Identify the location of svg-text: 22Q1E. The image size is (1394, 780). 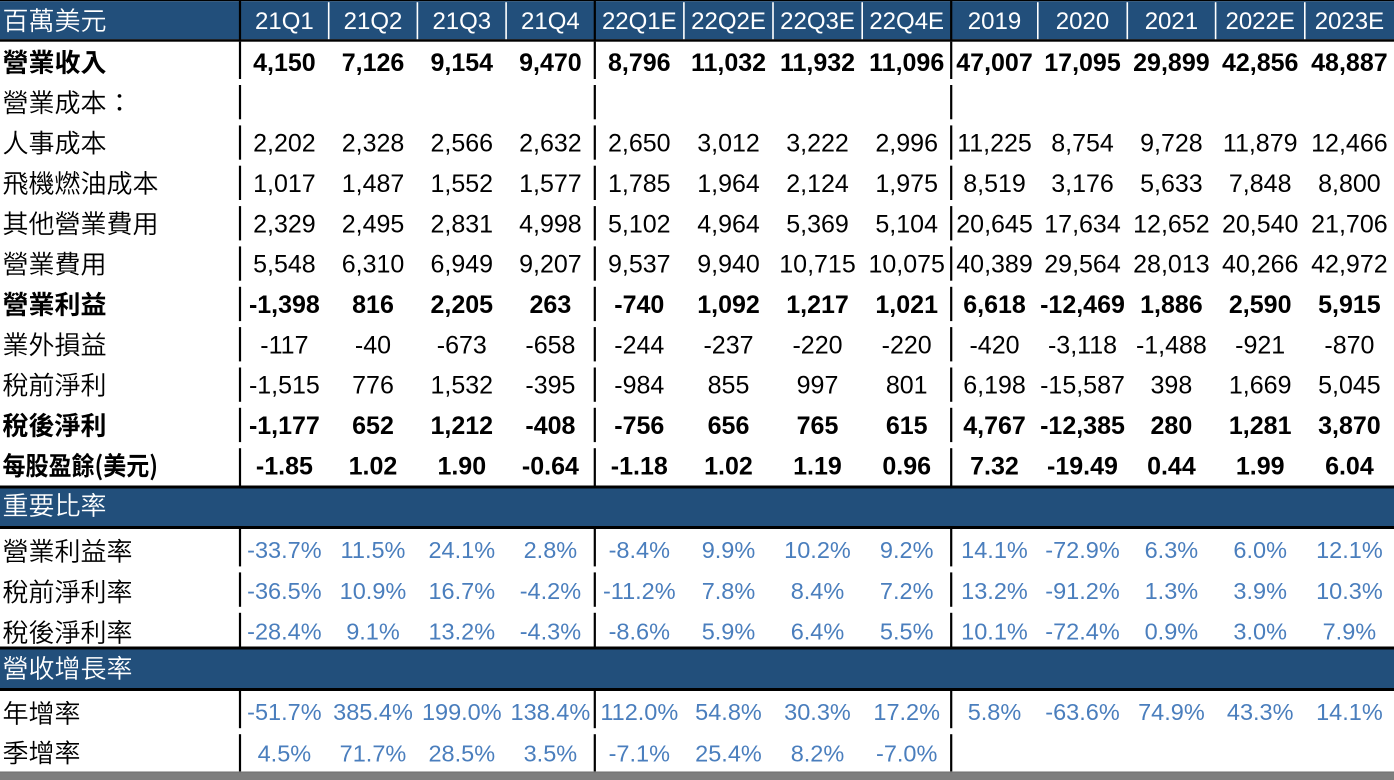
(639, 21).